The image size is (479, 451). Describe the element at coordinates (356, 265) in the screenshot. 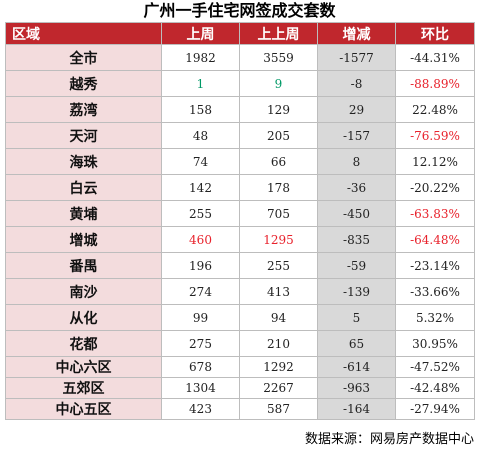

I see `change-cell: -59` at that location.